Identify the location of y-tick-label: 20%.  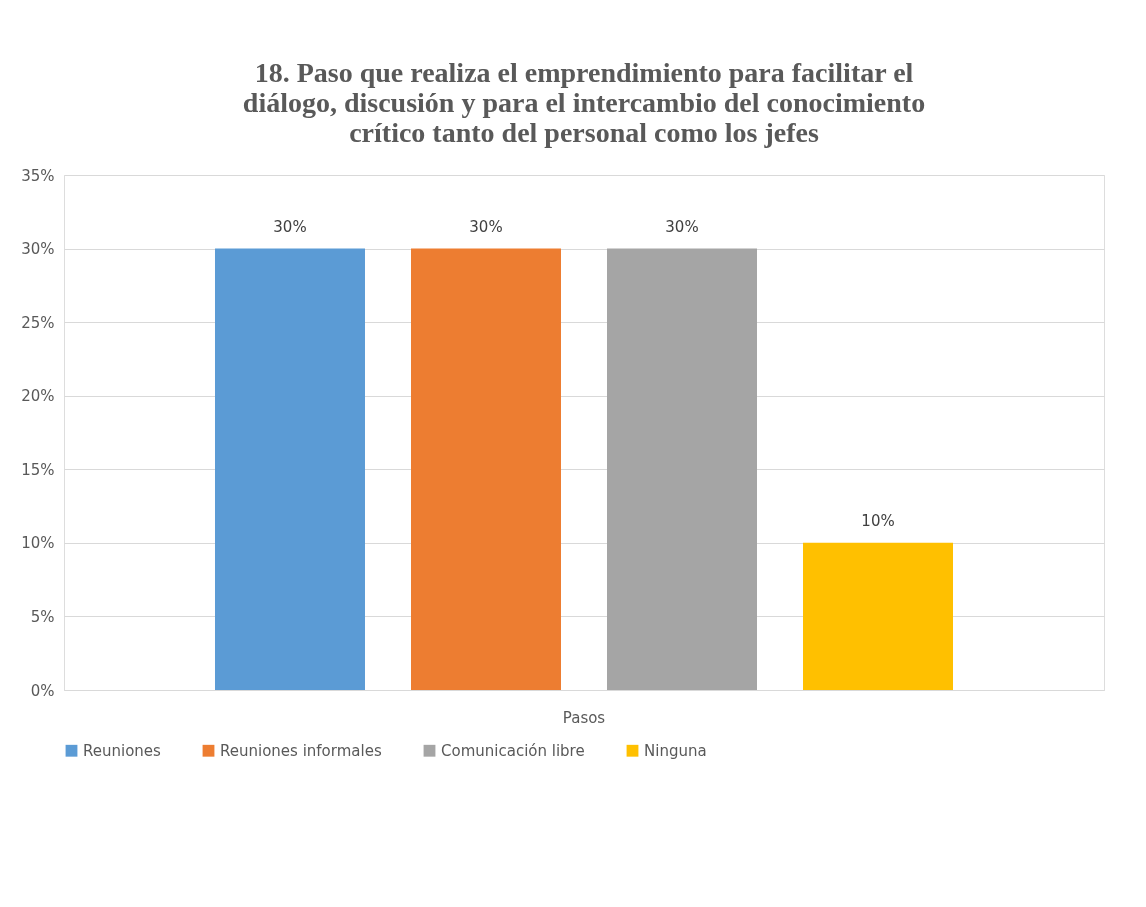
(38, 396).